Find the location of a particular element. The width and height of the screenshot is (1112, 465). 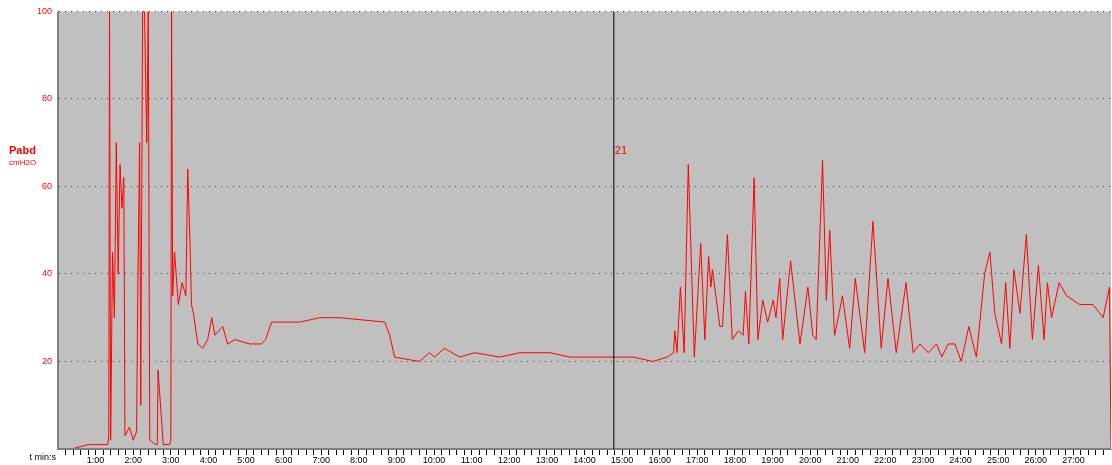

x-tick-label: 16:00 is located at coordinates (659, 459).